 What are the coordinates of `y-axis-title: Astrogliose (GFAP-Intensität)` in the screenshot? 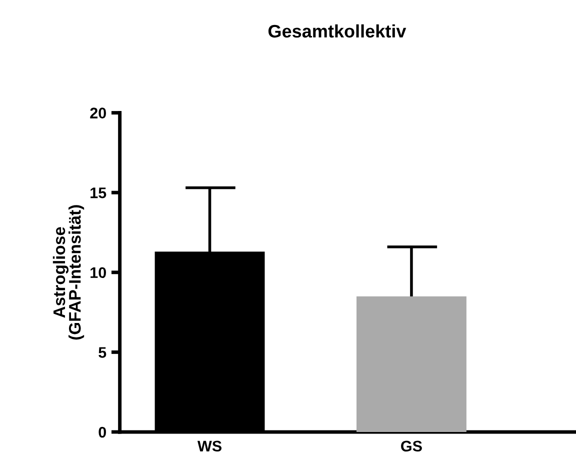 It's located at (68, 272).